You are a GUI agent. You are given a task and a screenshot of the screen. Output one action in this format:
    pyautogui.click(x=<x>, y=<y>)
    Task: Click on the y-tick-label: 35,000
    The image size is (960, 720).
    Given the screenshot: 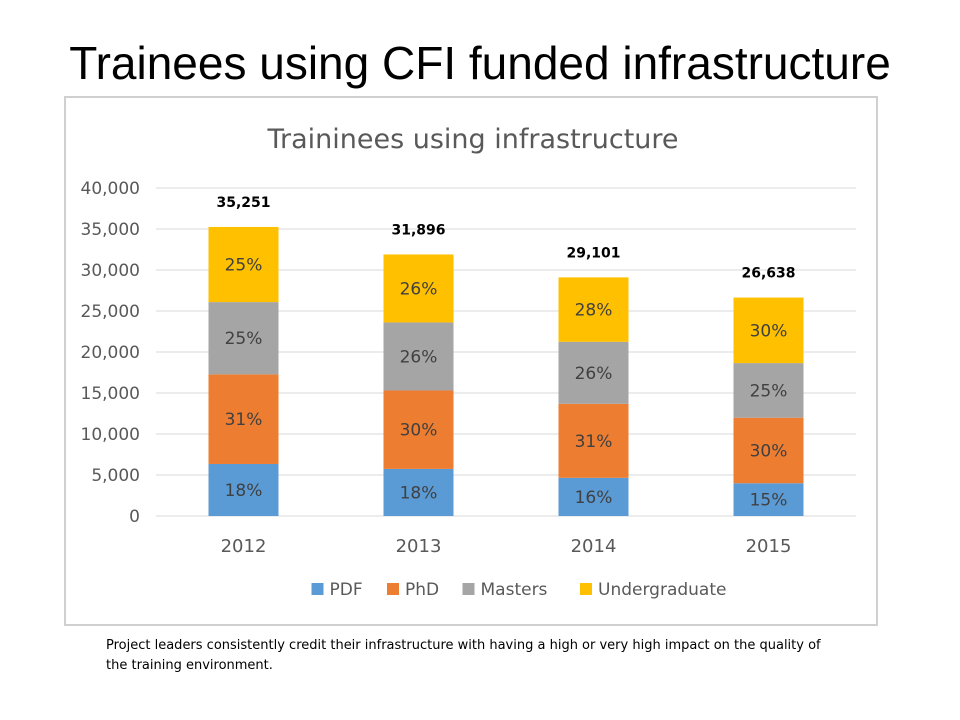 What is the action you would take?
    pyautogui.click(x=110, y=230)
    